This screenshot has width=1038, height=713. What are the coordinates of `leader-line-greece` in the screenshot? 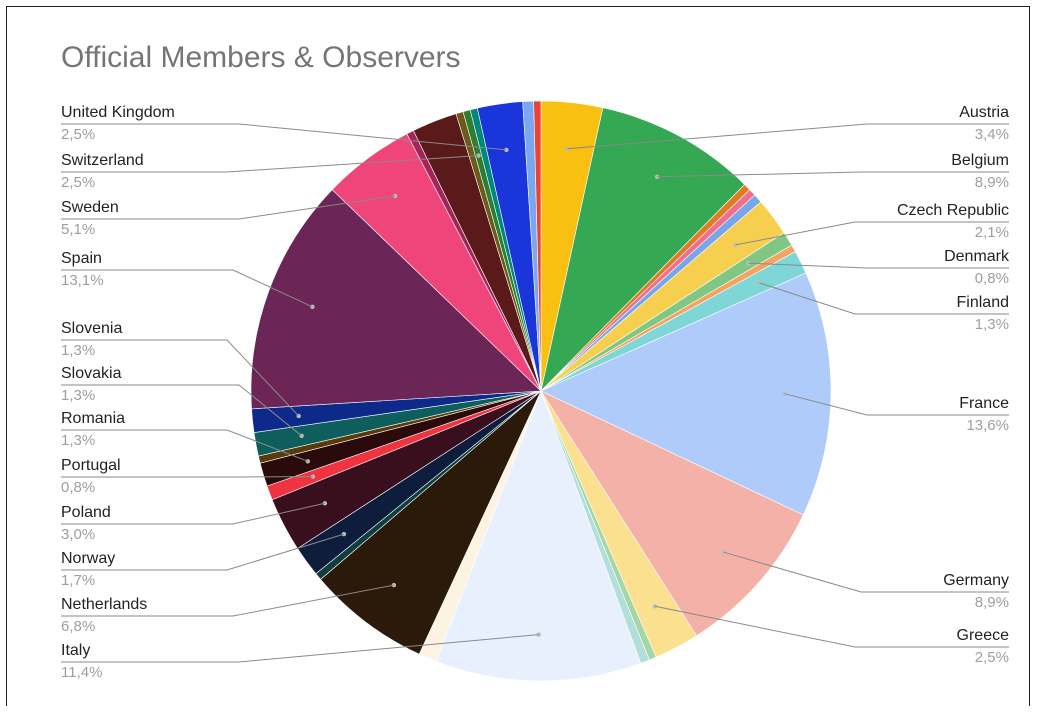 It's located at (831, 626).